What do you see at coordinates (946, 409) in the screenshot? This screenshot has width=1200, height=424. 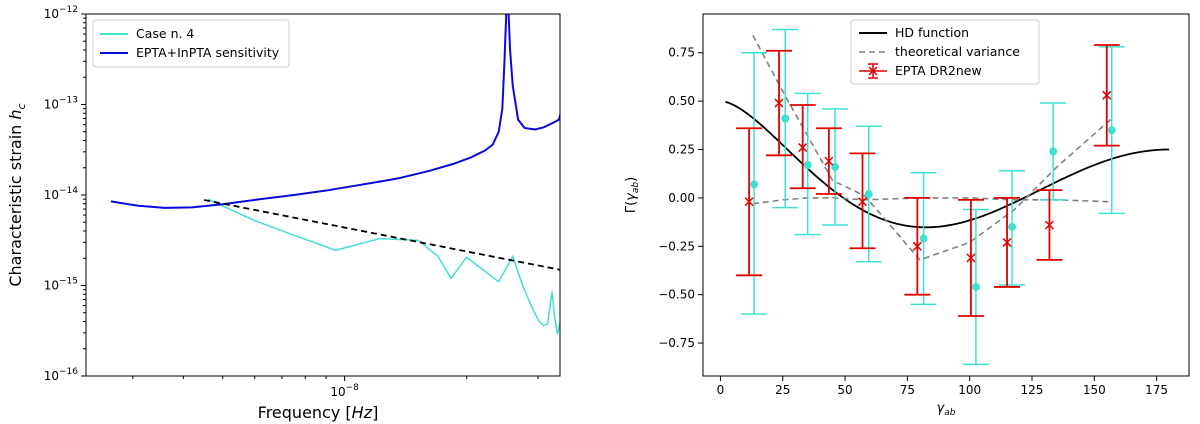 I see `right-x-axis-label: γab` at bounding box center [946, 409].